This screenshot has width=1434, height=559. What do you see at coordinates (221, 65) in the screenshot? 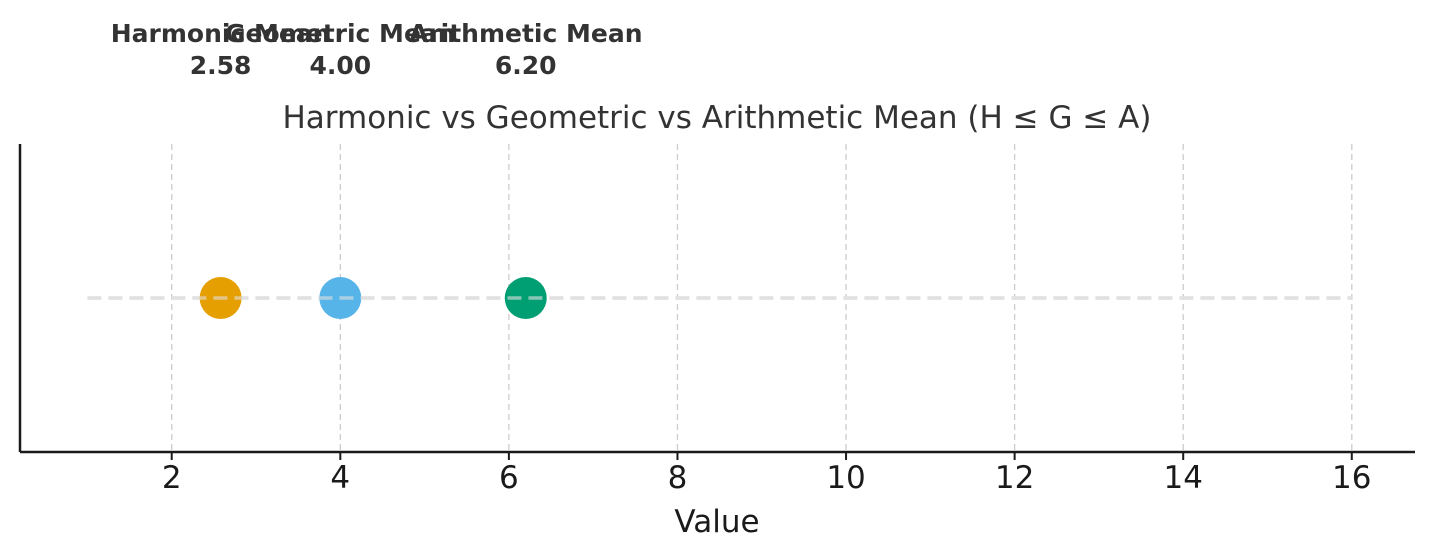
I see `point-value-label: 2.58` at bounding box center [221, 65].